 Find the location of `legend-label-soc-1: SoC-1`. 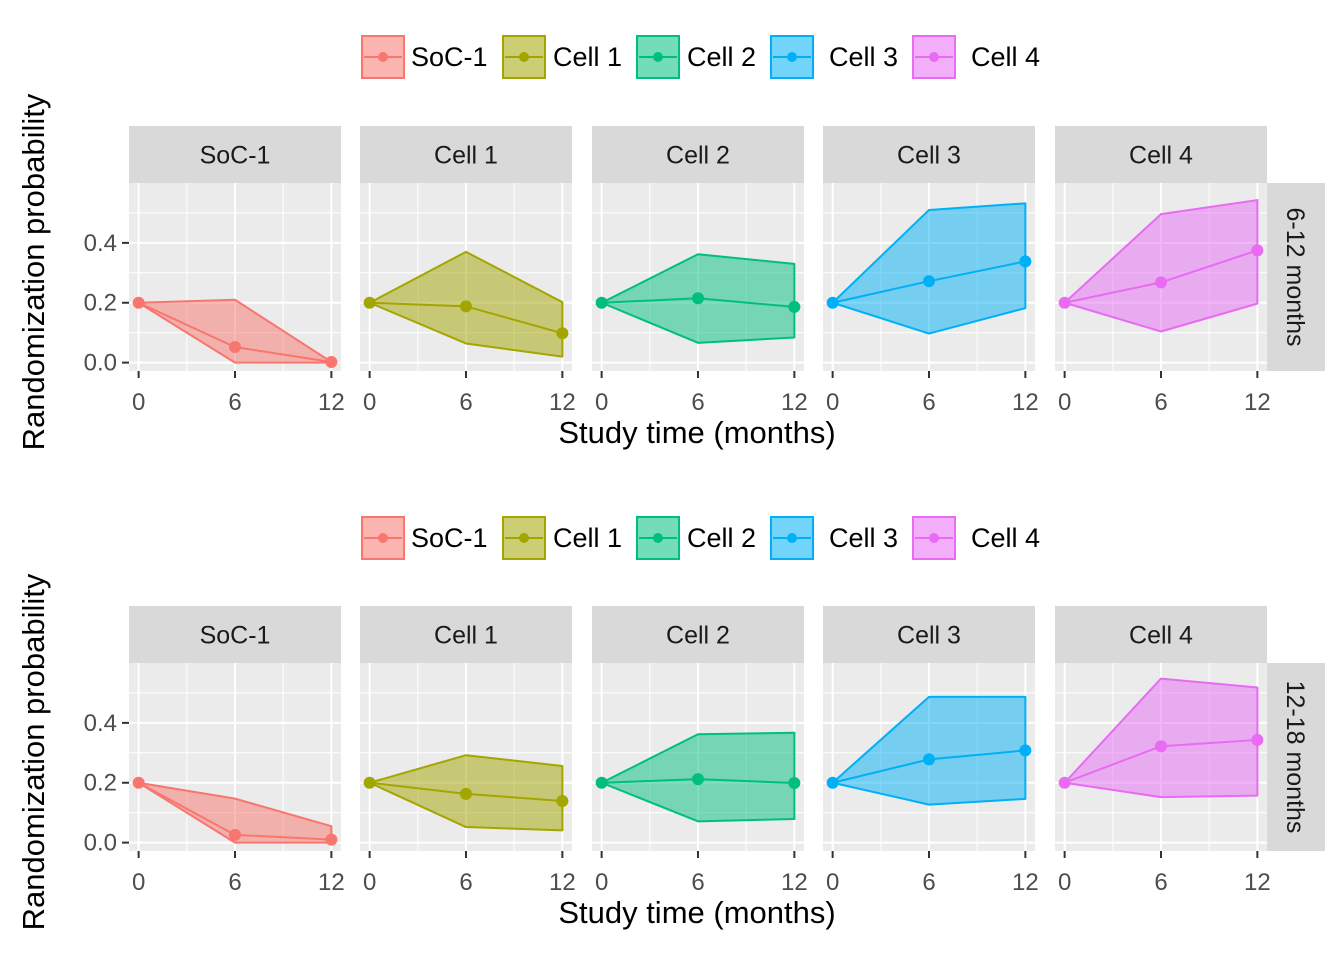

legend-label-soc-1: SoC-1 is located at coordinates (449, 57).